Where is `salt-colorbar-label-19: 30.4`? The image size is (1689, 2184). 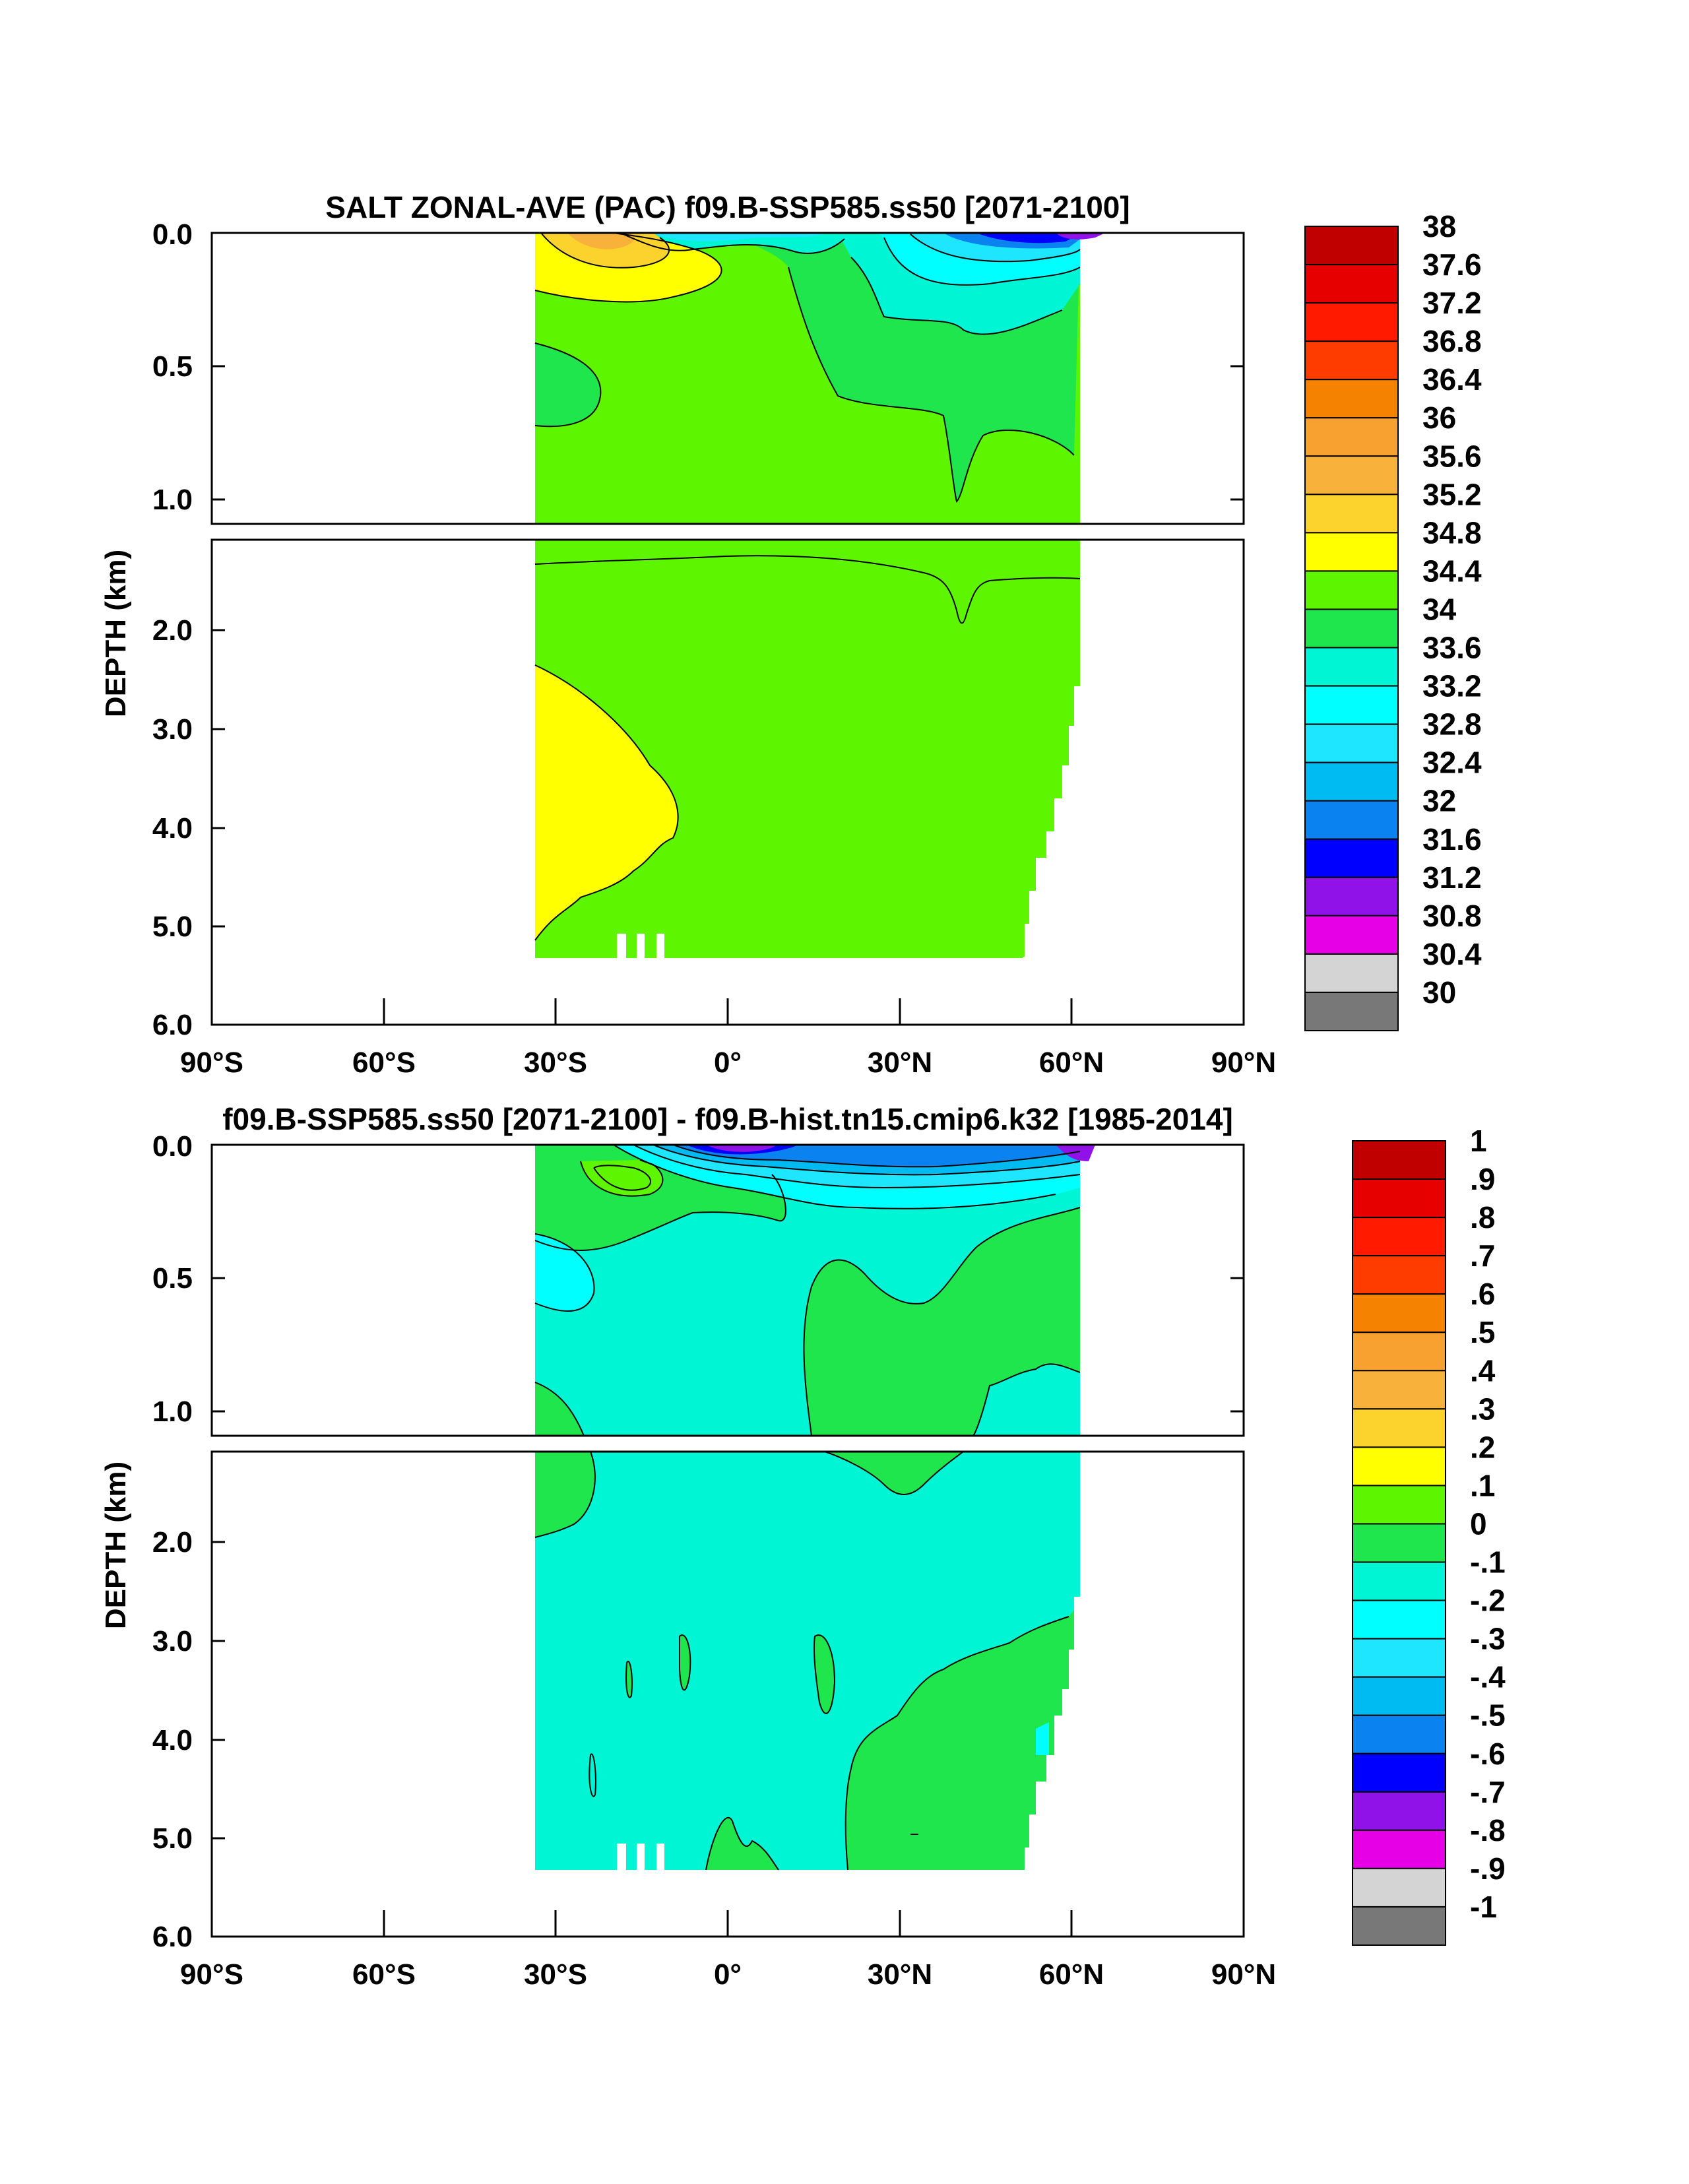 salt-colorbar-label-19: 30.4 is located at coordinates (1452, 954).